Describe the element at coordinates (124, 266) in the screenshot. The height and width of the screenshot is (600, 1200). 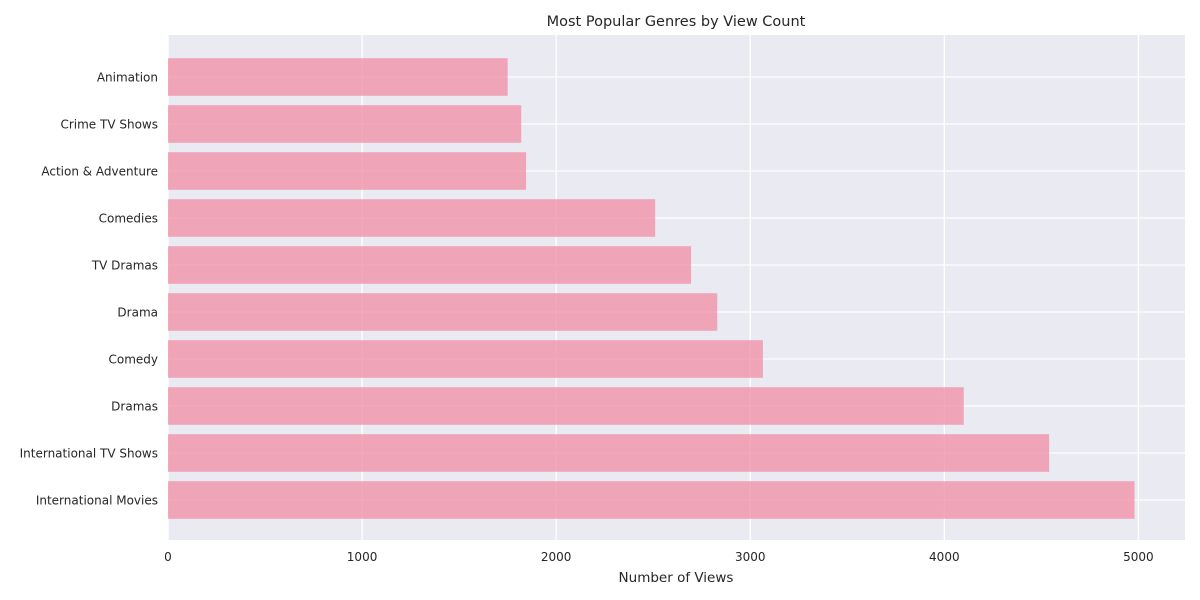
I see `y-tick-label: TV Dramas` at that location.